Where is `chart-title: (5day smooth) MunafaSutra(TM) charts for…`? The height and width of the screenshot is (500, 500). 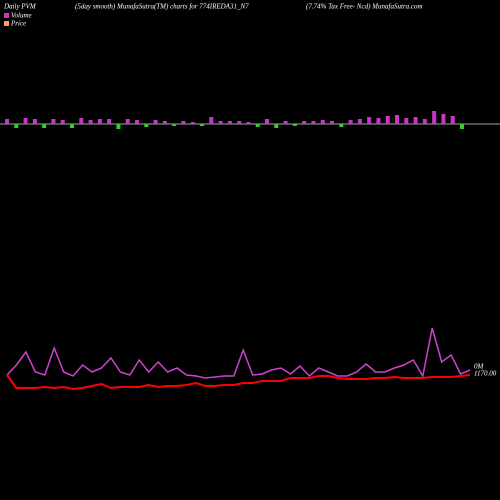 chart-title: (5day smooth) MunafaSutra(TM) charts for… is located at coordinates (162, 7).